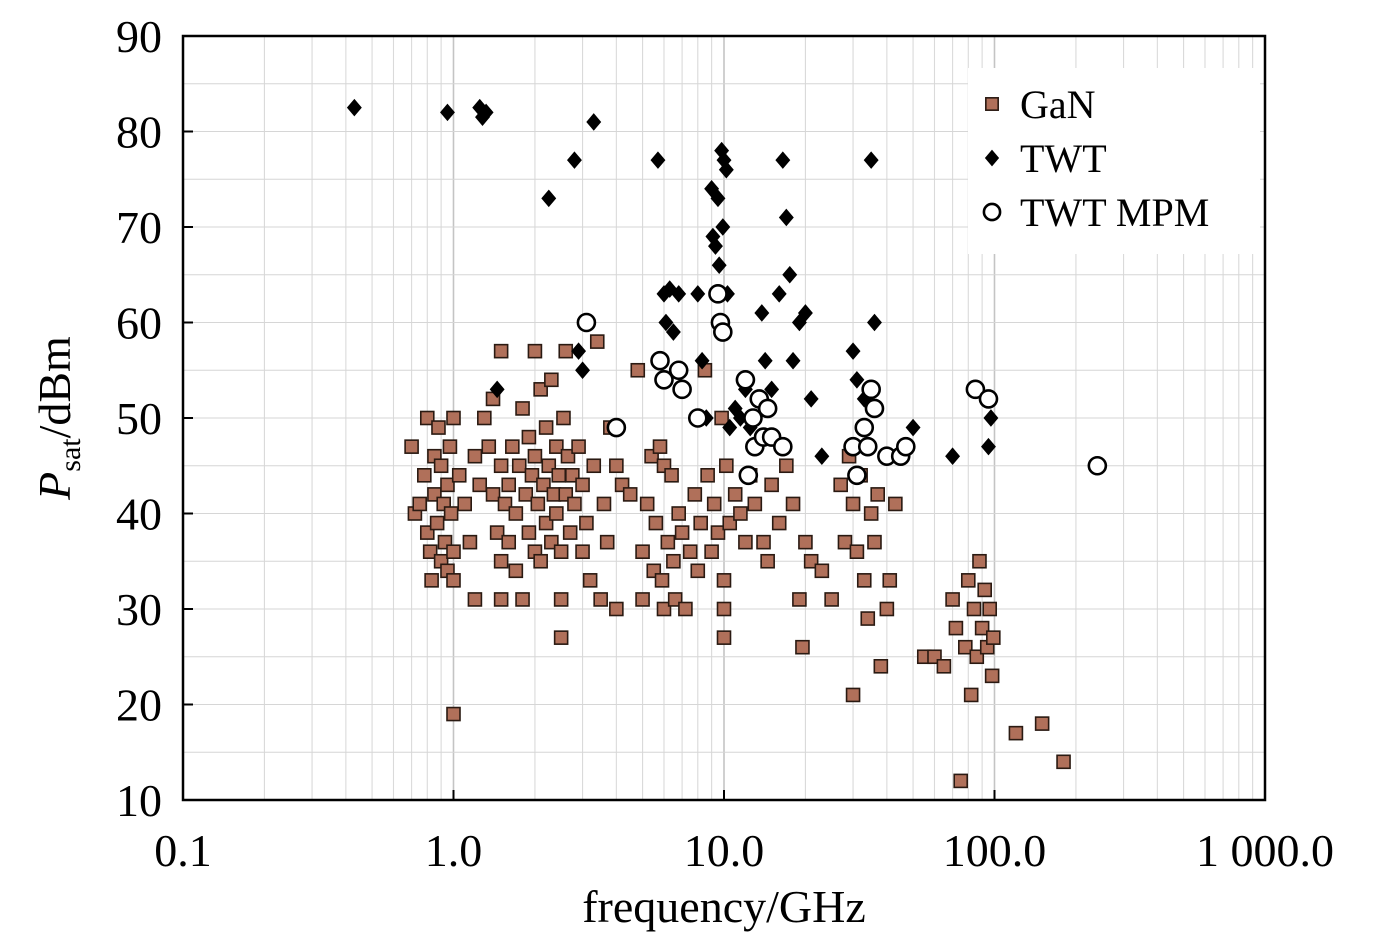  Describe the element at coordinates (724, 906) in the screenshot. I see `x-axis-title: frequency/GHz` at that location.